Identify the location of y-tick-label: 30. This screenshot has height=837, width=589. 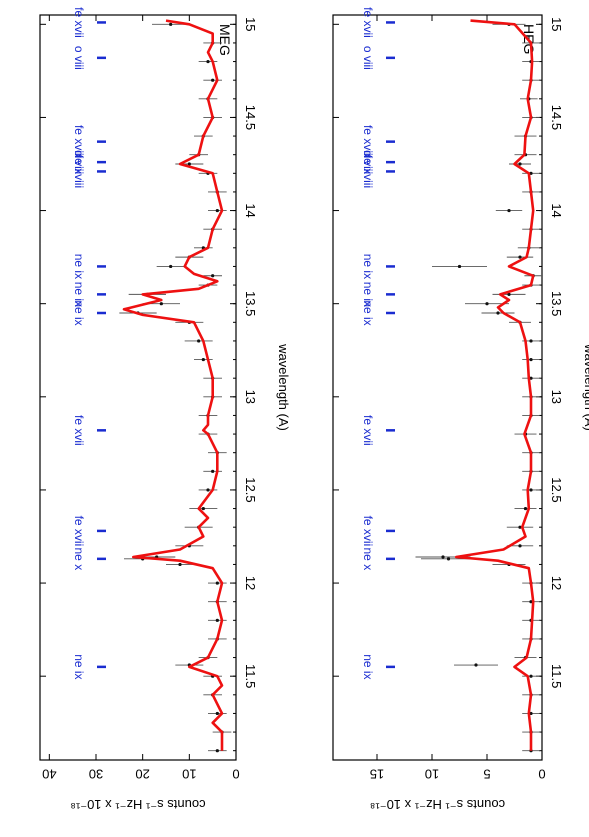
(96, 774).